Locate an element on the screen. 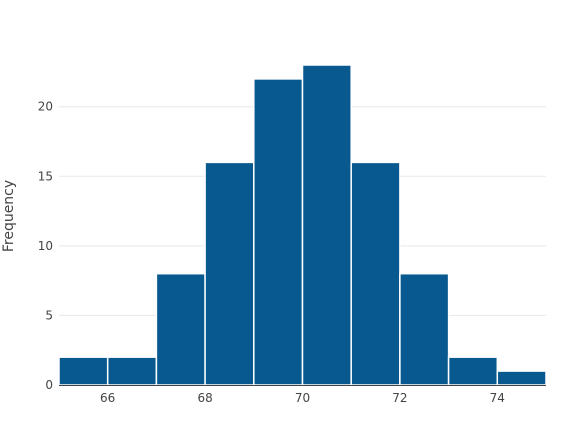 The image size is (573, 422). x-tick-label-74: 74 is located at coordinates (497, 398).